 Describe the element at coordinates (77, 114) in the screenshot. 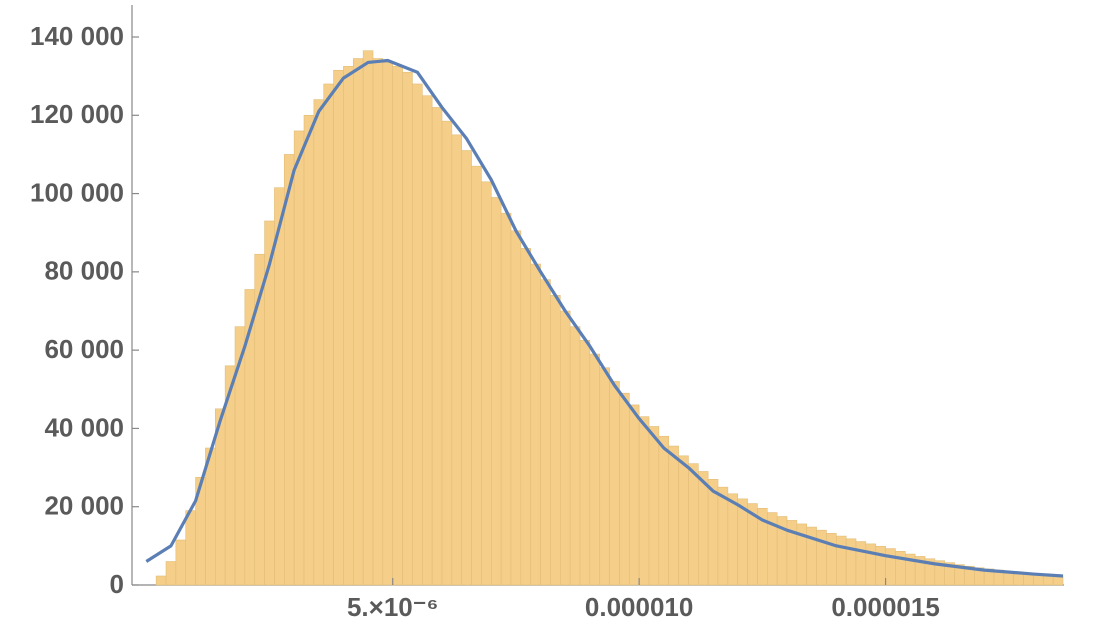

I see `y-tick-label: 120 000` at that location.